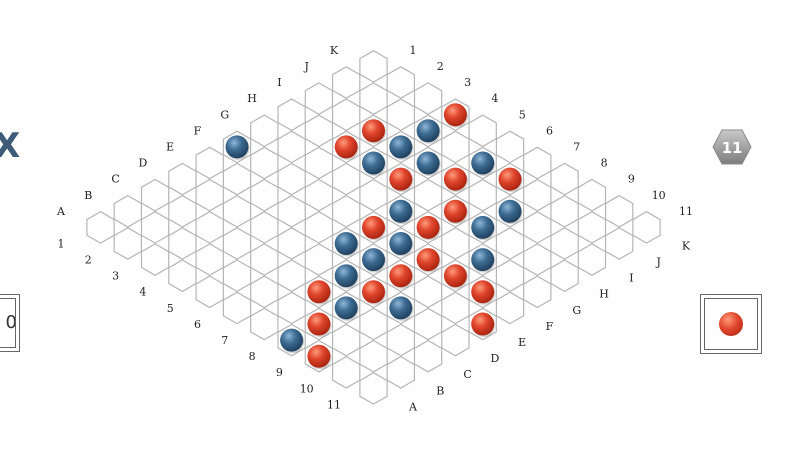  I want to click on board-size-badge: 11, so click(732, 147).